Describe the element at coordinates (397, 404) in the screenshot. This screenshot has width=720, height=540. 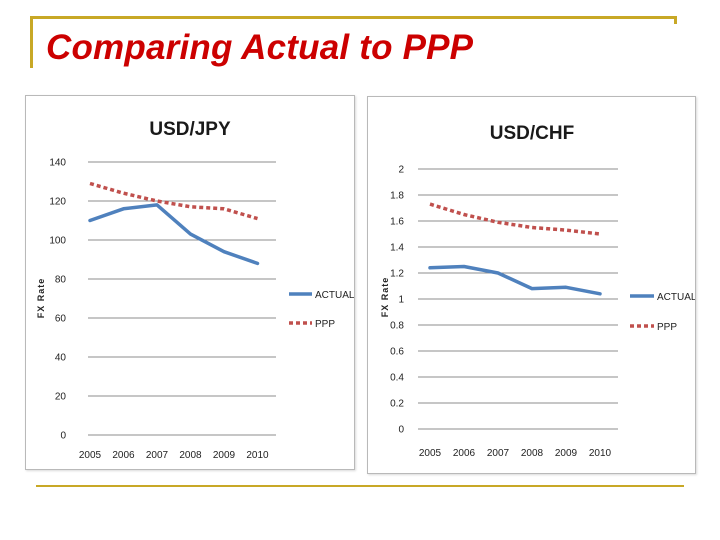
I see `y-tick-label: 0.2` at that location.